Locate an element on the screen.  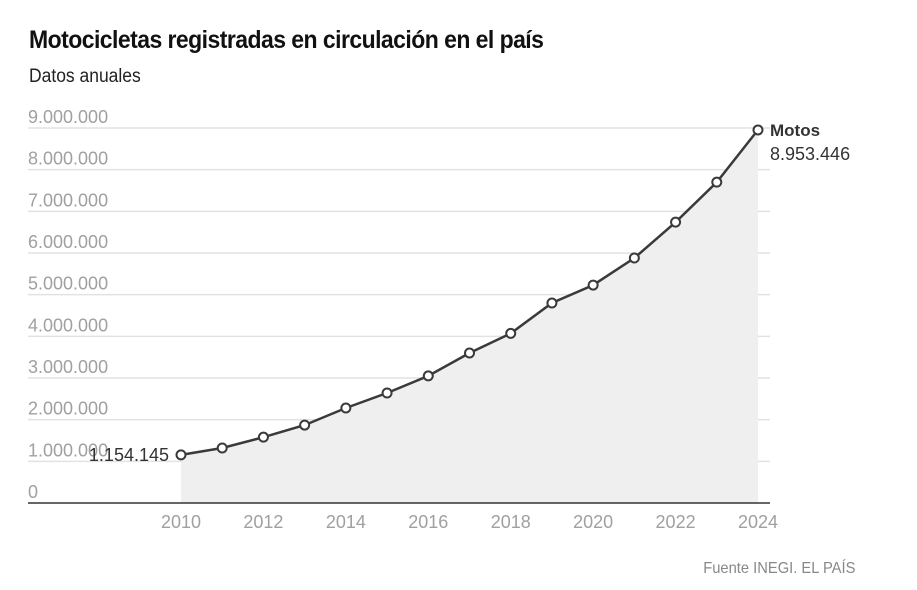
data-point-2024 is located at coordinates (758, 130).